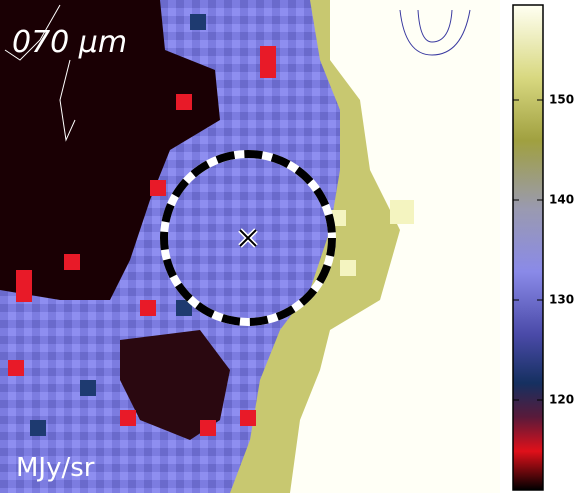 This screenshot has height=493, width=575. Describe the element at coordinates (175, 385) in the screenshot. I see `dark-patch` at that location.